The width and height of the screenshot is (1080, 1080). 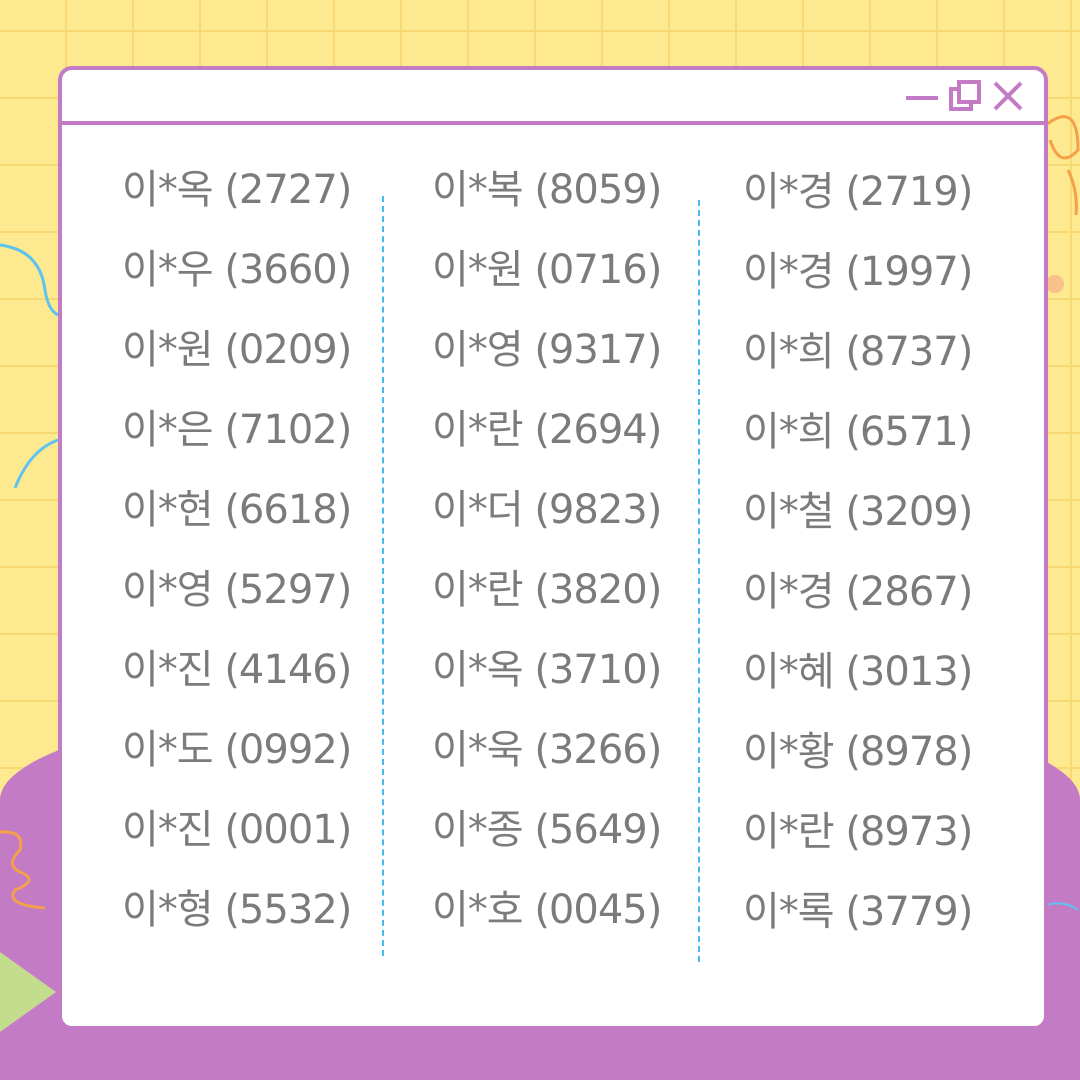 I want to click on list-item: 이*경 (2719), so click(x=858, y=192).